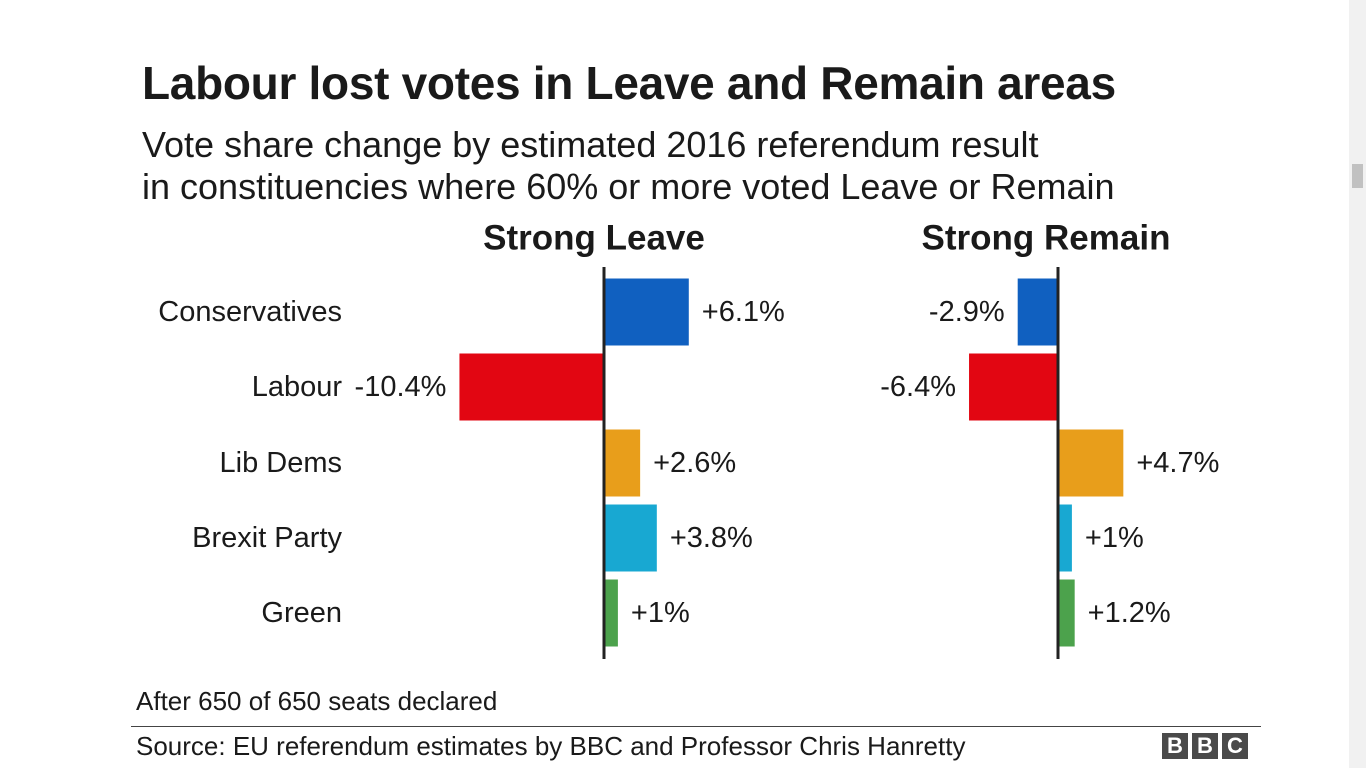  What do you see at coordinates (967, 312) in the screenshot?
I see `data-label: -2.9%` at bounding box center [967, 312].